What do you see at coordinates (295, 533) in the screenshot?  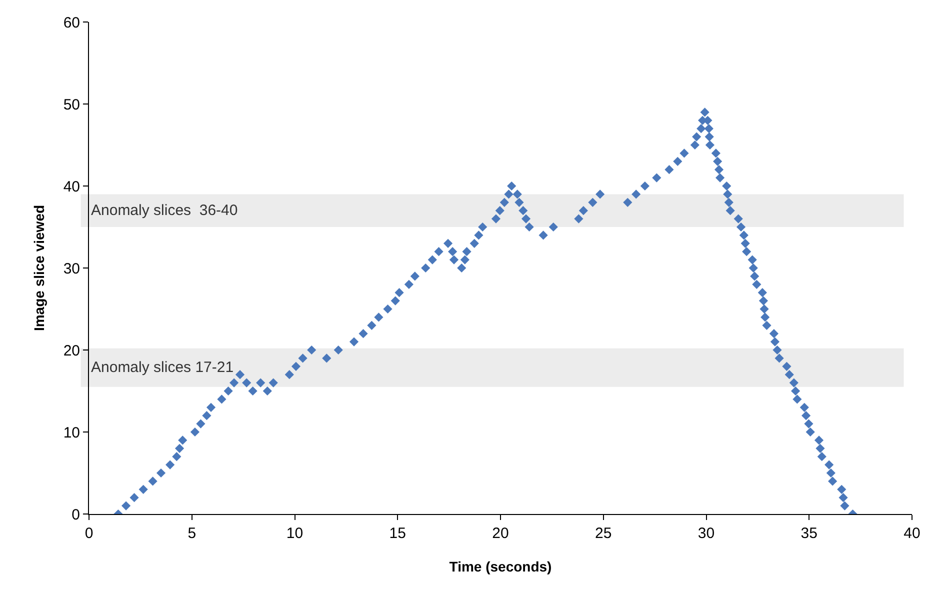 I see `x-tick-label: 10` at bounding box center [295, 533].